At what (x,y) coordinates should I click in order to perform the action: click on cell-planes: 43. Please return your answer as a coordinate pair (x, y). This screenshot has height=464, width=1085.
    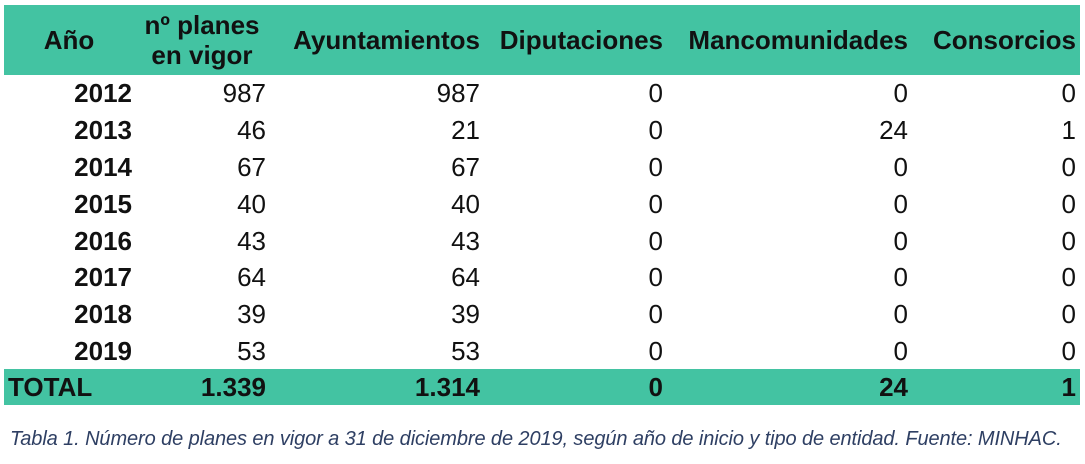
    Looking at the image, I should click on (251, 240).